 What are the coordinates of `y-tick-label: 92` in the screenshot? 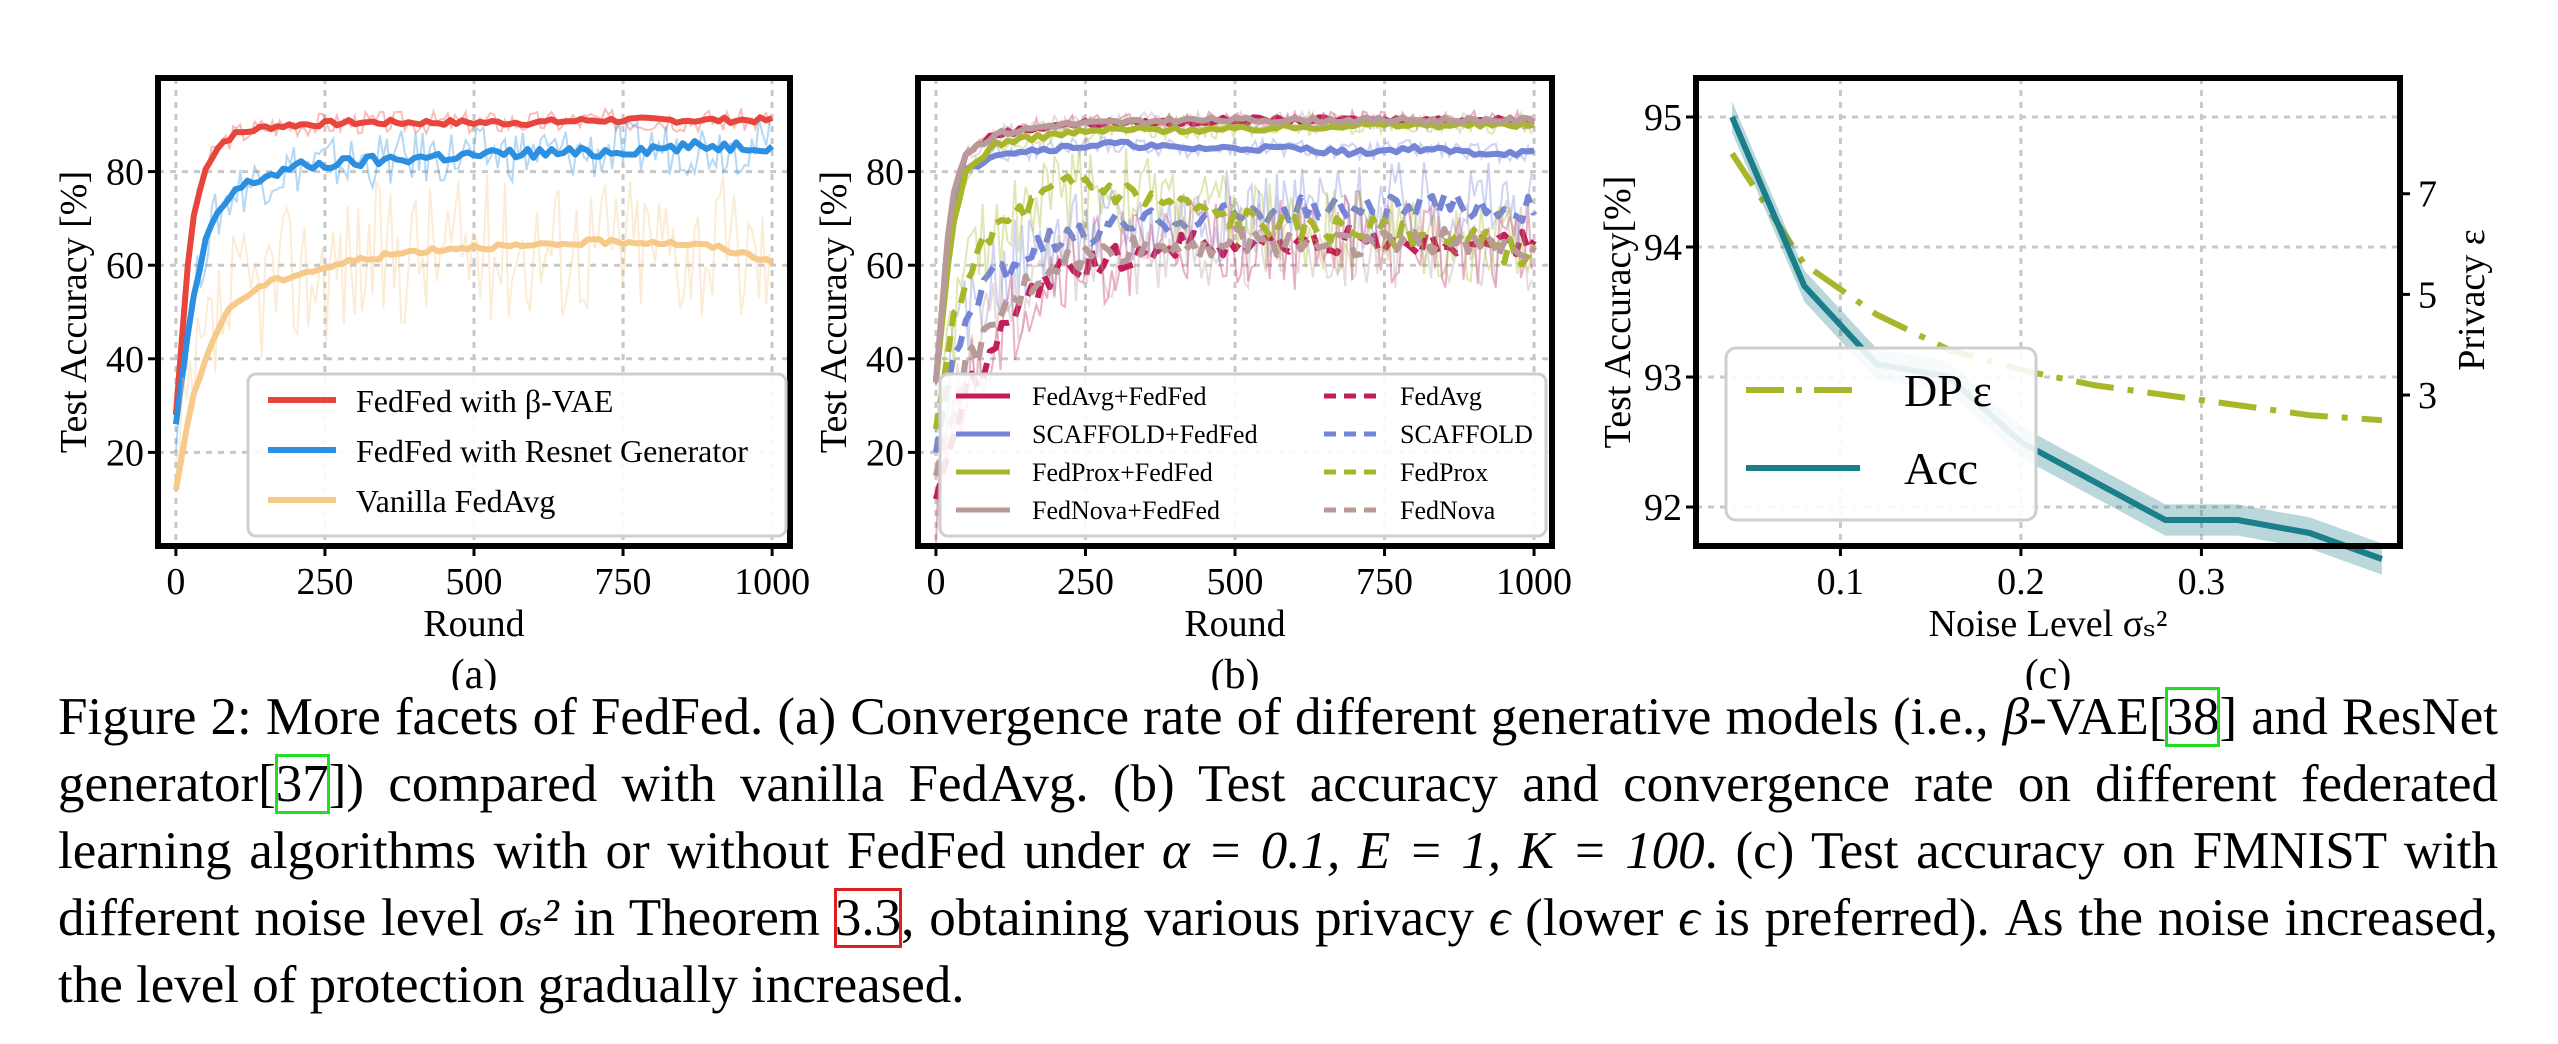 It's located at (1663, 508).